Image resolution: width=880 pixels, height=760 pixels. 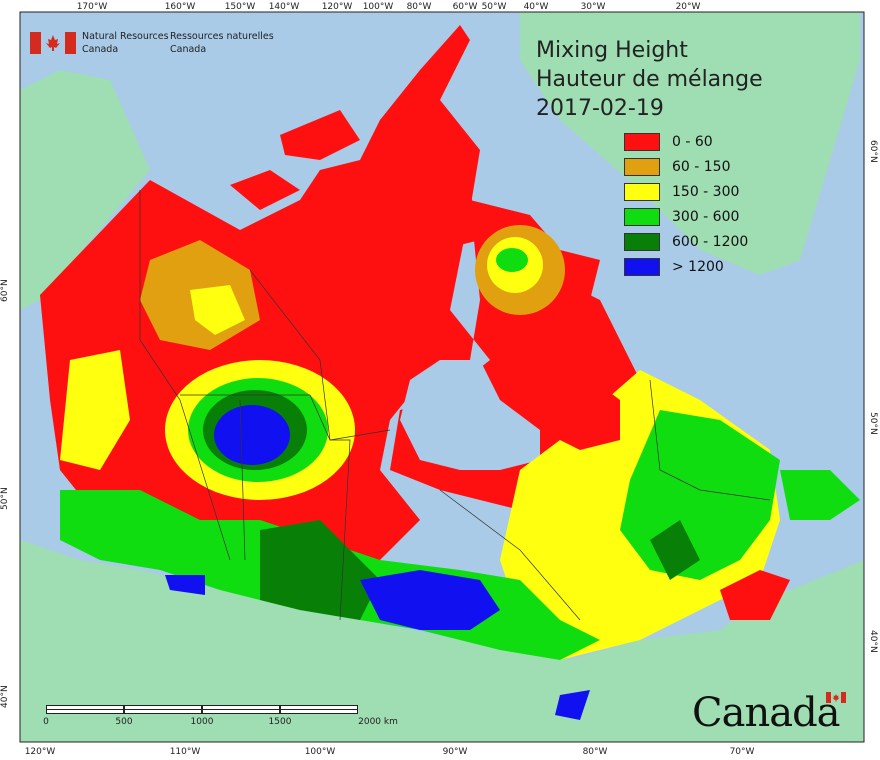 I want to click on ontario-blue, so click(x=430, y=600).